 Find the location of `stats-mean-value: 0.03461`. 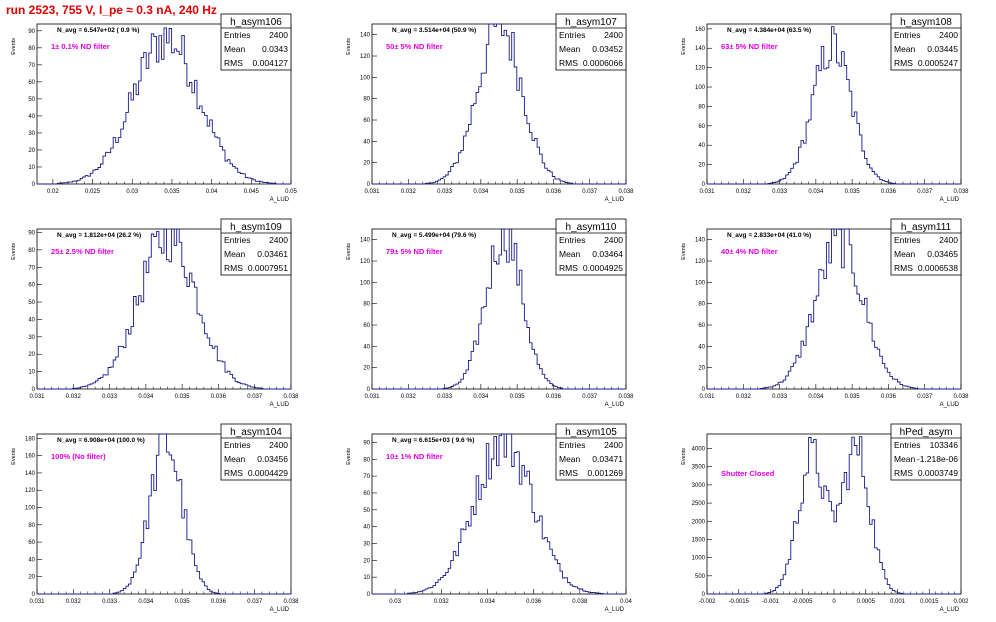

stats-mean-value: 0.03461 is located at coordinates (272, 254).